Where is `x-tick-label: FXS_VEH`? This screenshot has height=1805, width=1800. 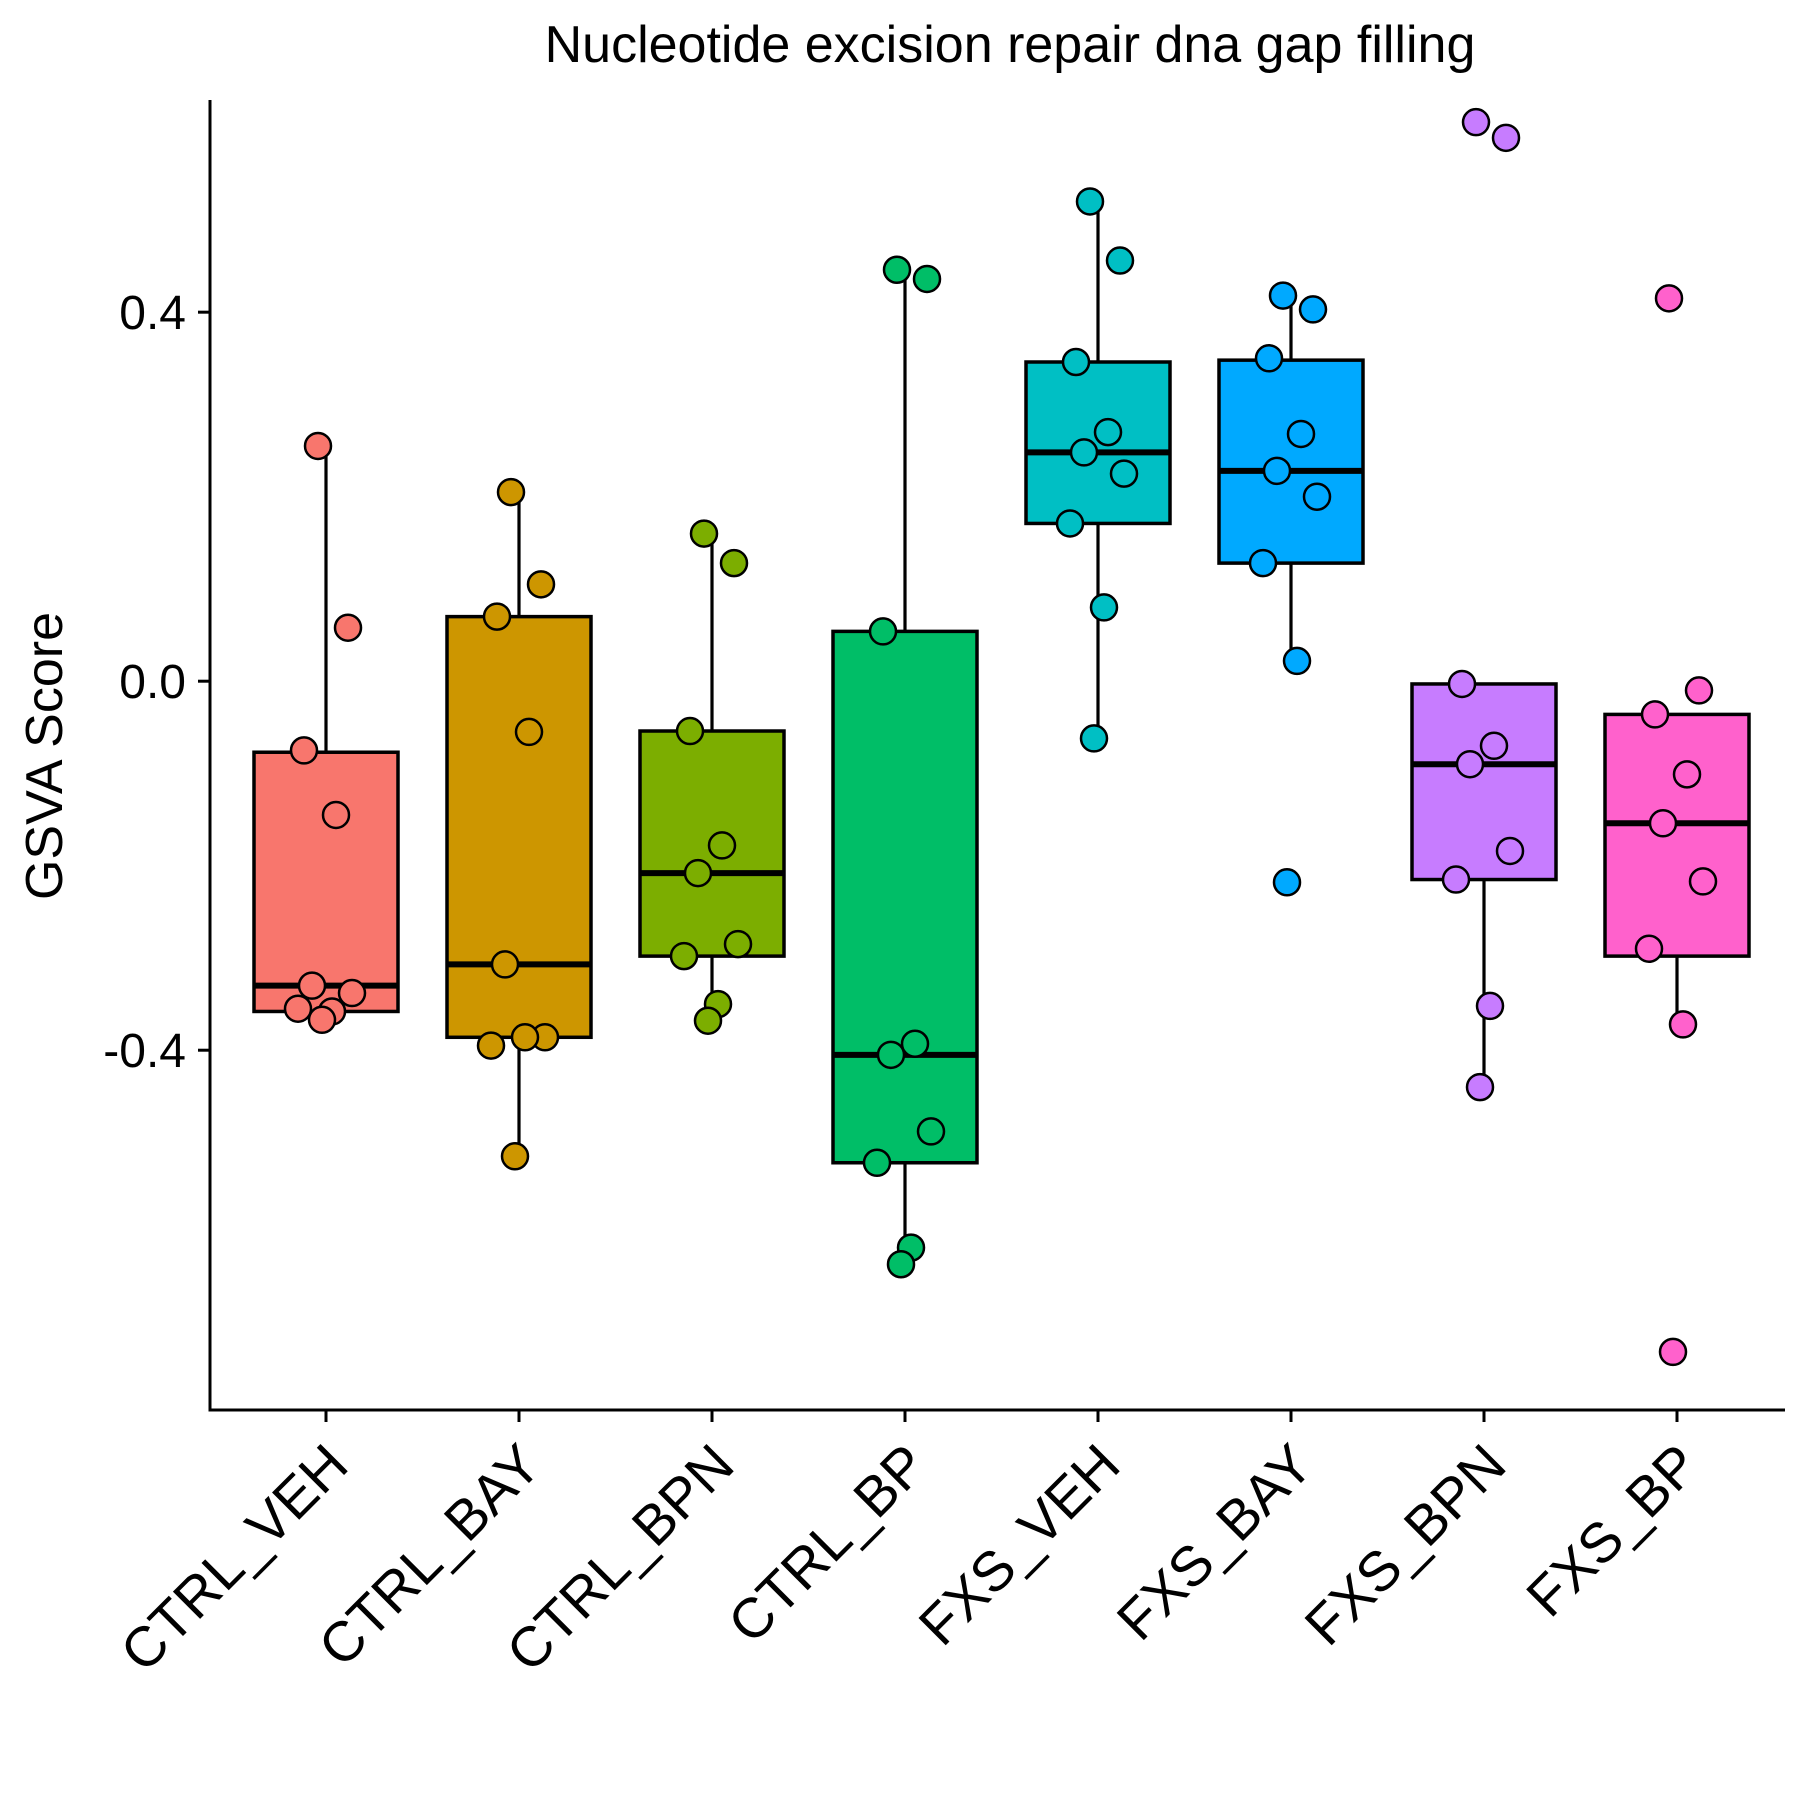 x-tick-label: FXS_VEH is located at coordinates (1018, 1544).